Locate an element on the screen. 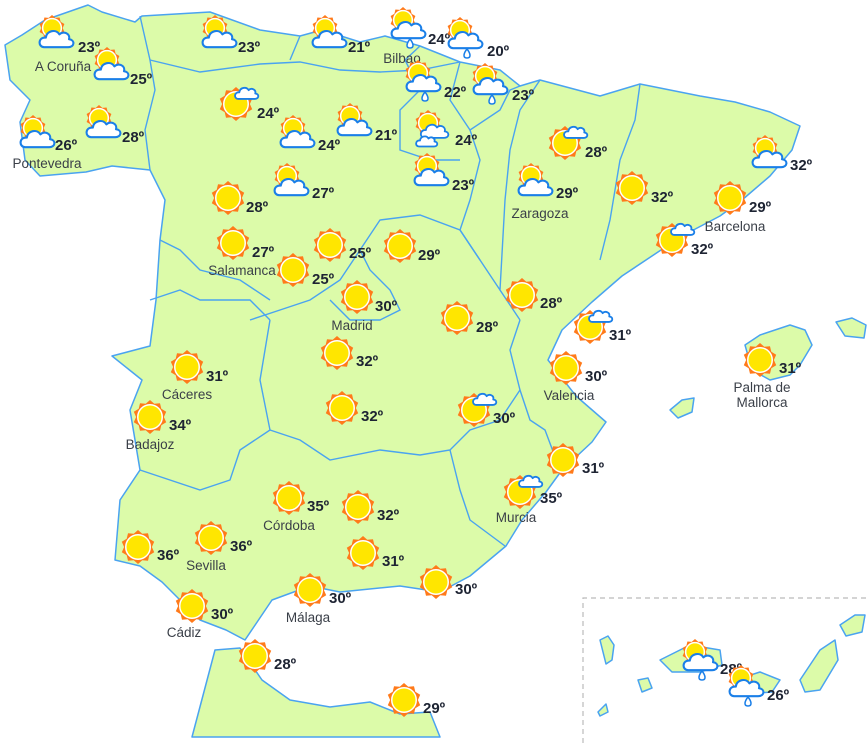 Image resolution: width=867 pixels, height=743 pixels. weather-station: 30º Valencia is located at coordinates (576, 377).